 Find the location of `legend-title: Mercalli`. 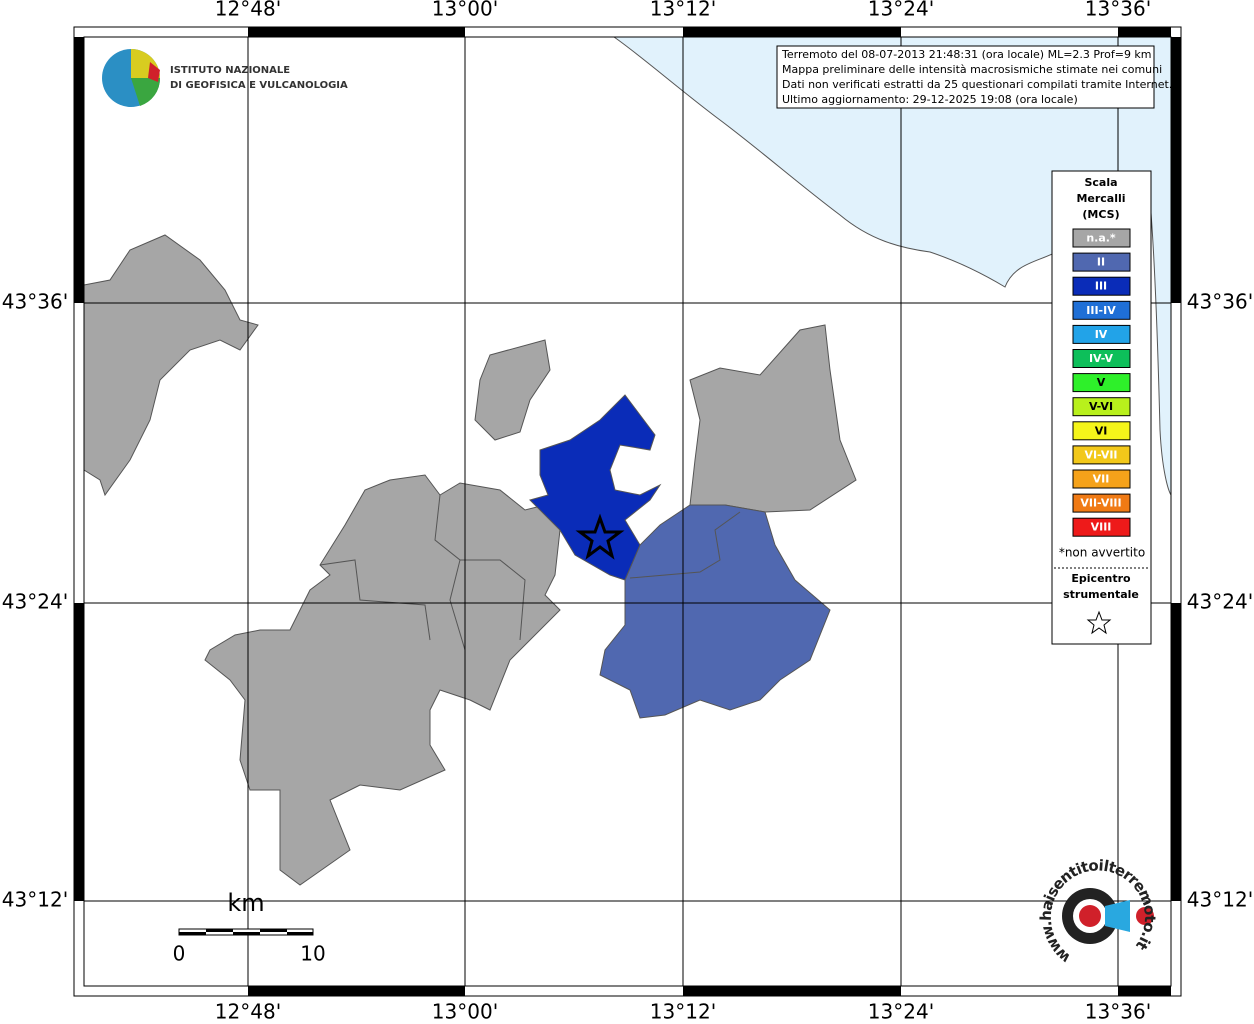

legend-title: Mercalli is located at coordinates (1100, 198).